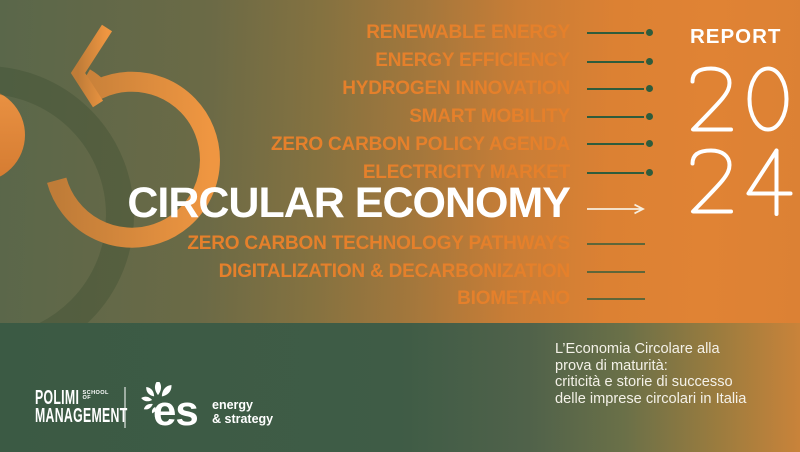 This screenshot has height=452, width=800. I want to click on topic-hydrogen-innovation: HYDROGEN INNOVATION, so click(456, 88).